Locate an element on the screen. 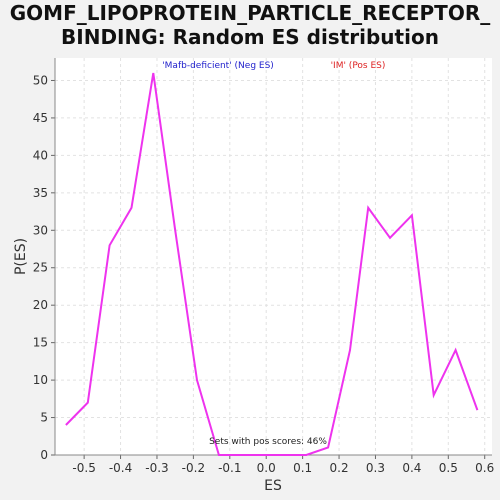 This screenshot has width=500, height=500. legend-pos-label: 'IM' (Pos ES) is located at coordinates (358, 66).